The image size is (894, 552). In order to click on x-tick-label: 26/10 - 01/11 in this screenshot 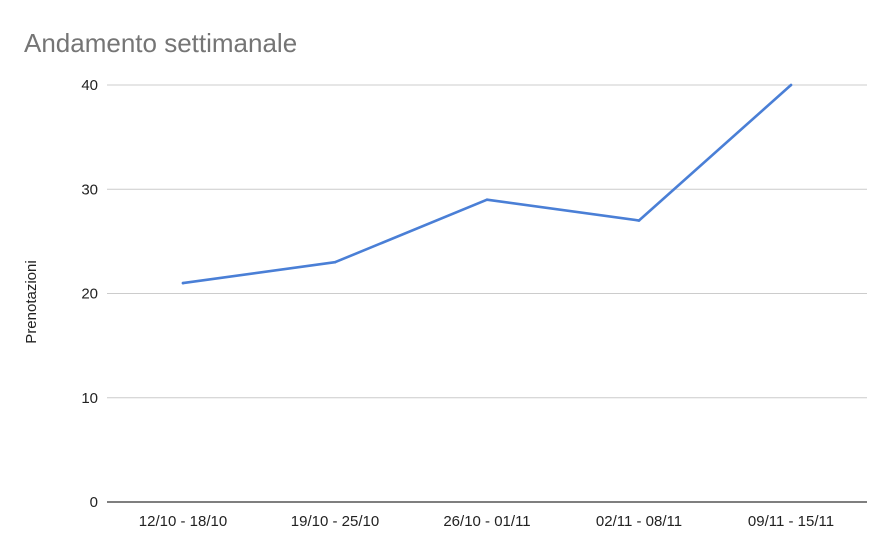, I will do `click(486, 521)`.